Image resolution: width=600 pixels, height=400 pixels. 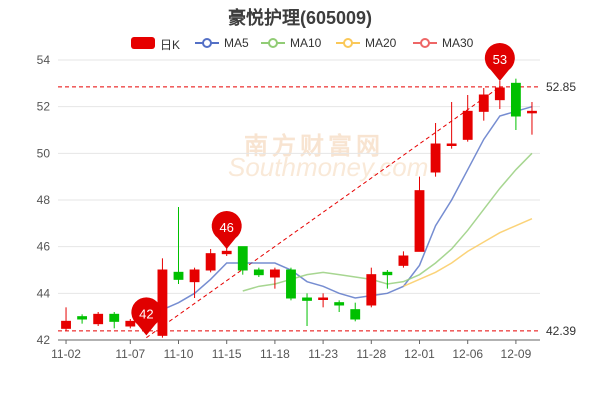 What do you see at coordinates (44, 340) in the screenshot?
I see `y-tick-label: 42` at bounding box center [44, 340].